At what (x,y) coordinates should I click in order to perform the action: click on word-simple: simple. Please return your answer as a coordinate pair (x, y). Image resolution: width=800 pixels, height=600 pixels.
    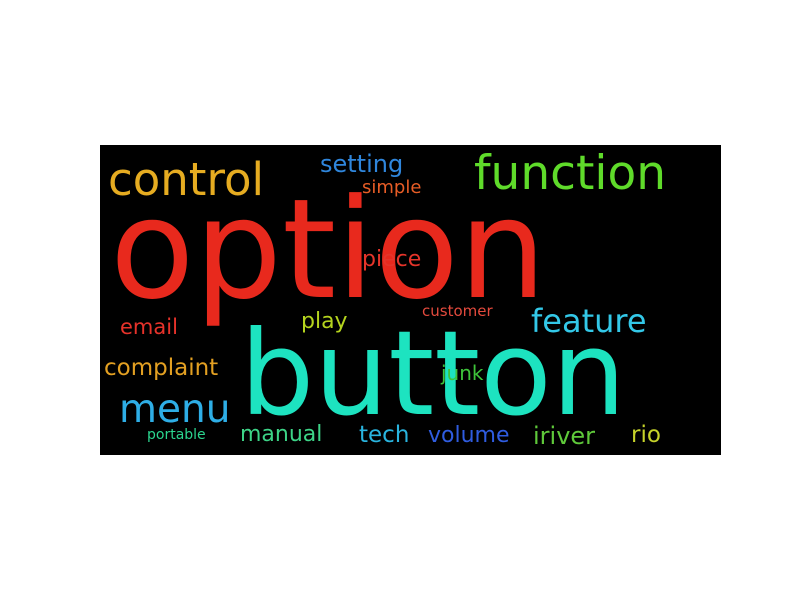
    Looking at the image, I should click on (392, 187).